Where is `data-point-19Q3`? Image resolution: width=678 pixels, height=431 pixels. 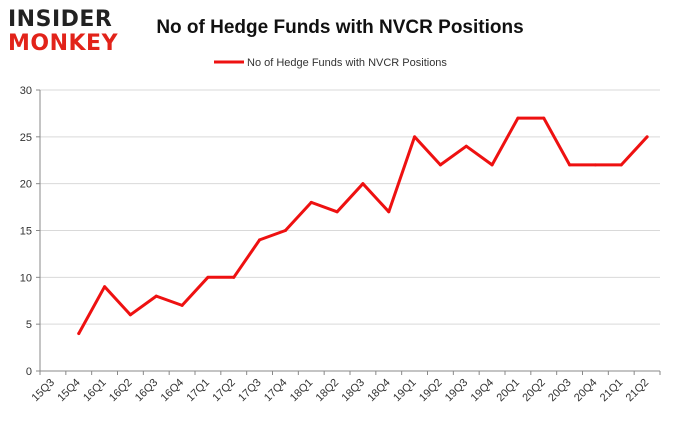 data-point-19Q3 is located at coordinates (466, 146).